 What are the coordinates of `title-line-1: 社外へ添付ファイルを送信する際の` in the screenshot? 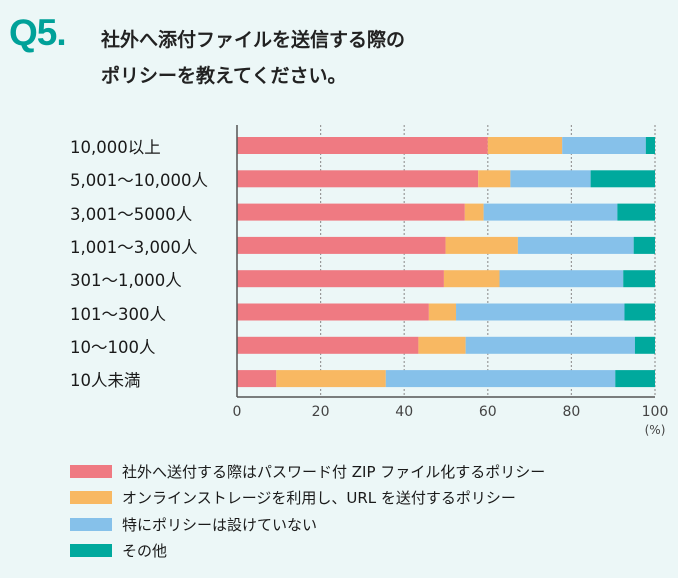 It's located at (253, 40).